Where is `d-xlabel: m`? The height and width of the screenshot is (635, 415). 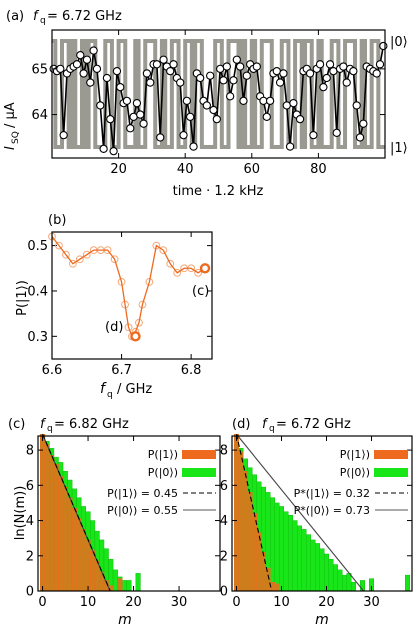
d-xlabel: m is located at coordinates (322, 620).